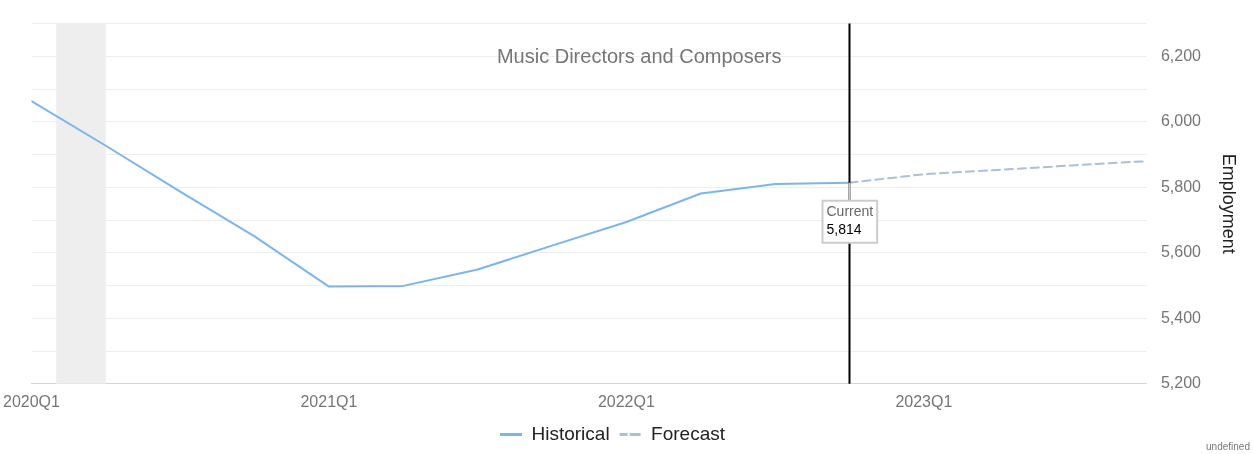 Image resolution: width=1253 pixels, height=454 pixels. Describe the element at coordinates (329, 401) in the screenshot. I see `x-tick-label: 2021Q1` at that location.